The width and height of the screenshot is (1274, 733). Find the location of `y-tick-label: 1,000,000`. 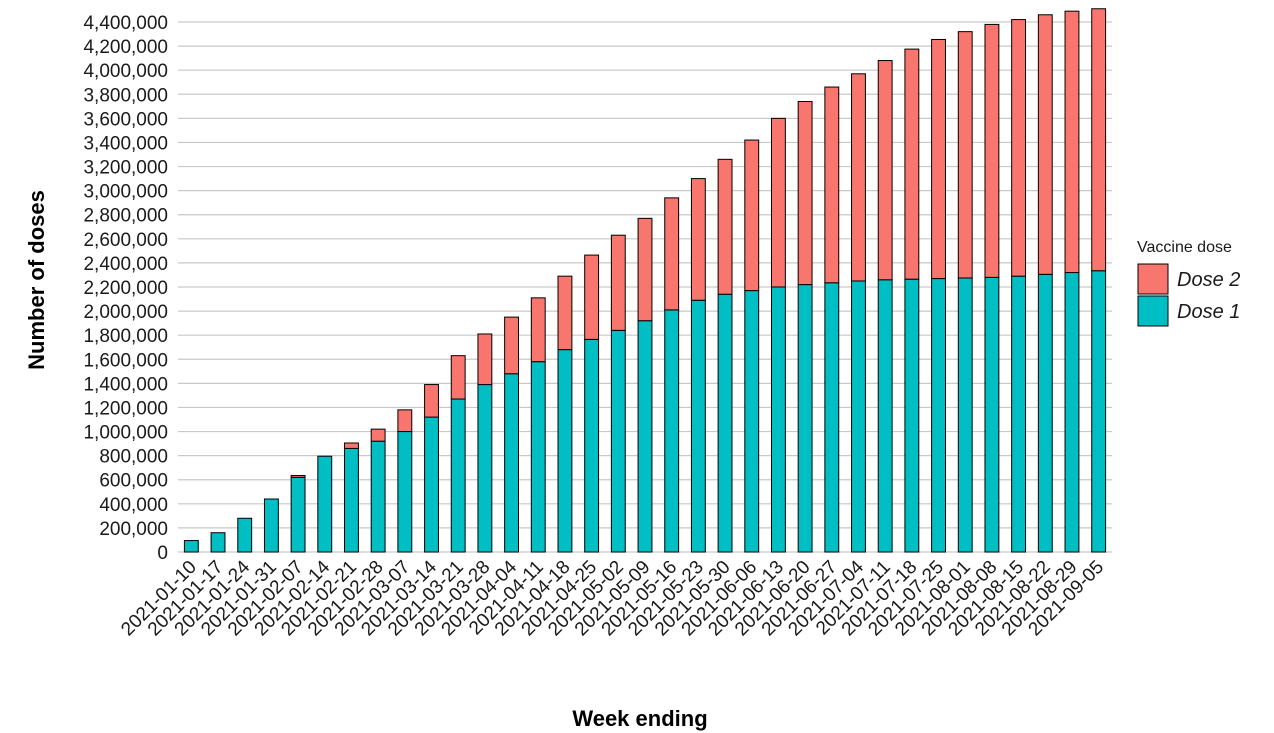

y-tick-label: 1,000,000 is located at coordinates (125, 433).